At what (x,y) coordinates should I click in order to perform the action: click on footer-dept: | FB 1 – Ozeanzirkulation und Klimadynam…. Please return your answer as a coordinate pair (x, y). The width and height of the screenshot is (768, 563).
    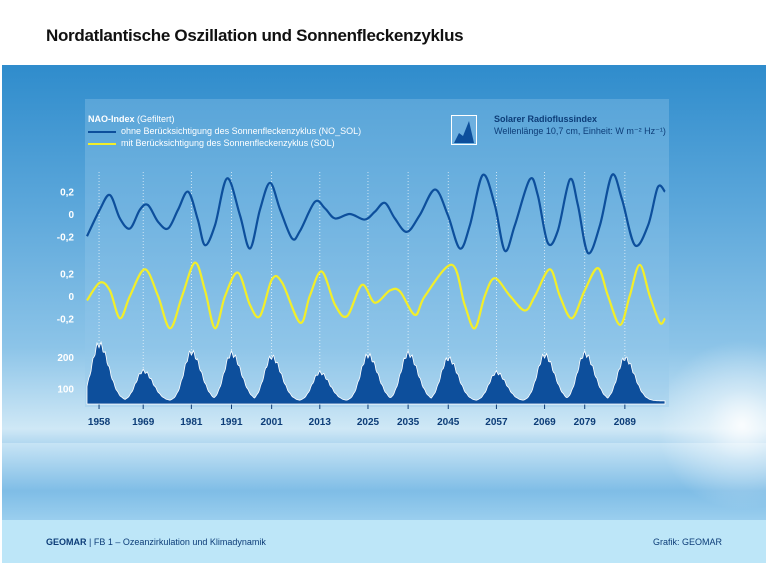
    Looking at the image, I should click on (176, 542).